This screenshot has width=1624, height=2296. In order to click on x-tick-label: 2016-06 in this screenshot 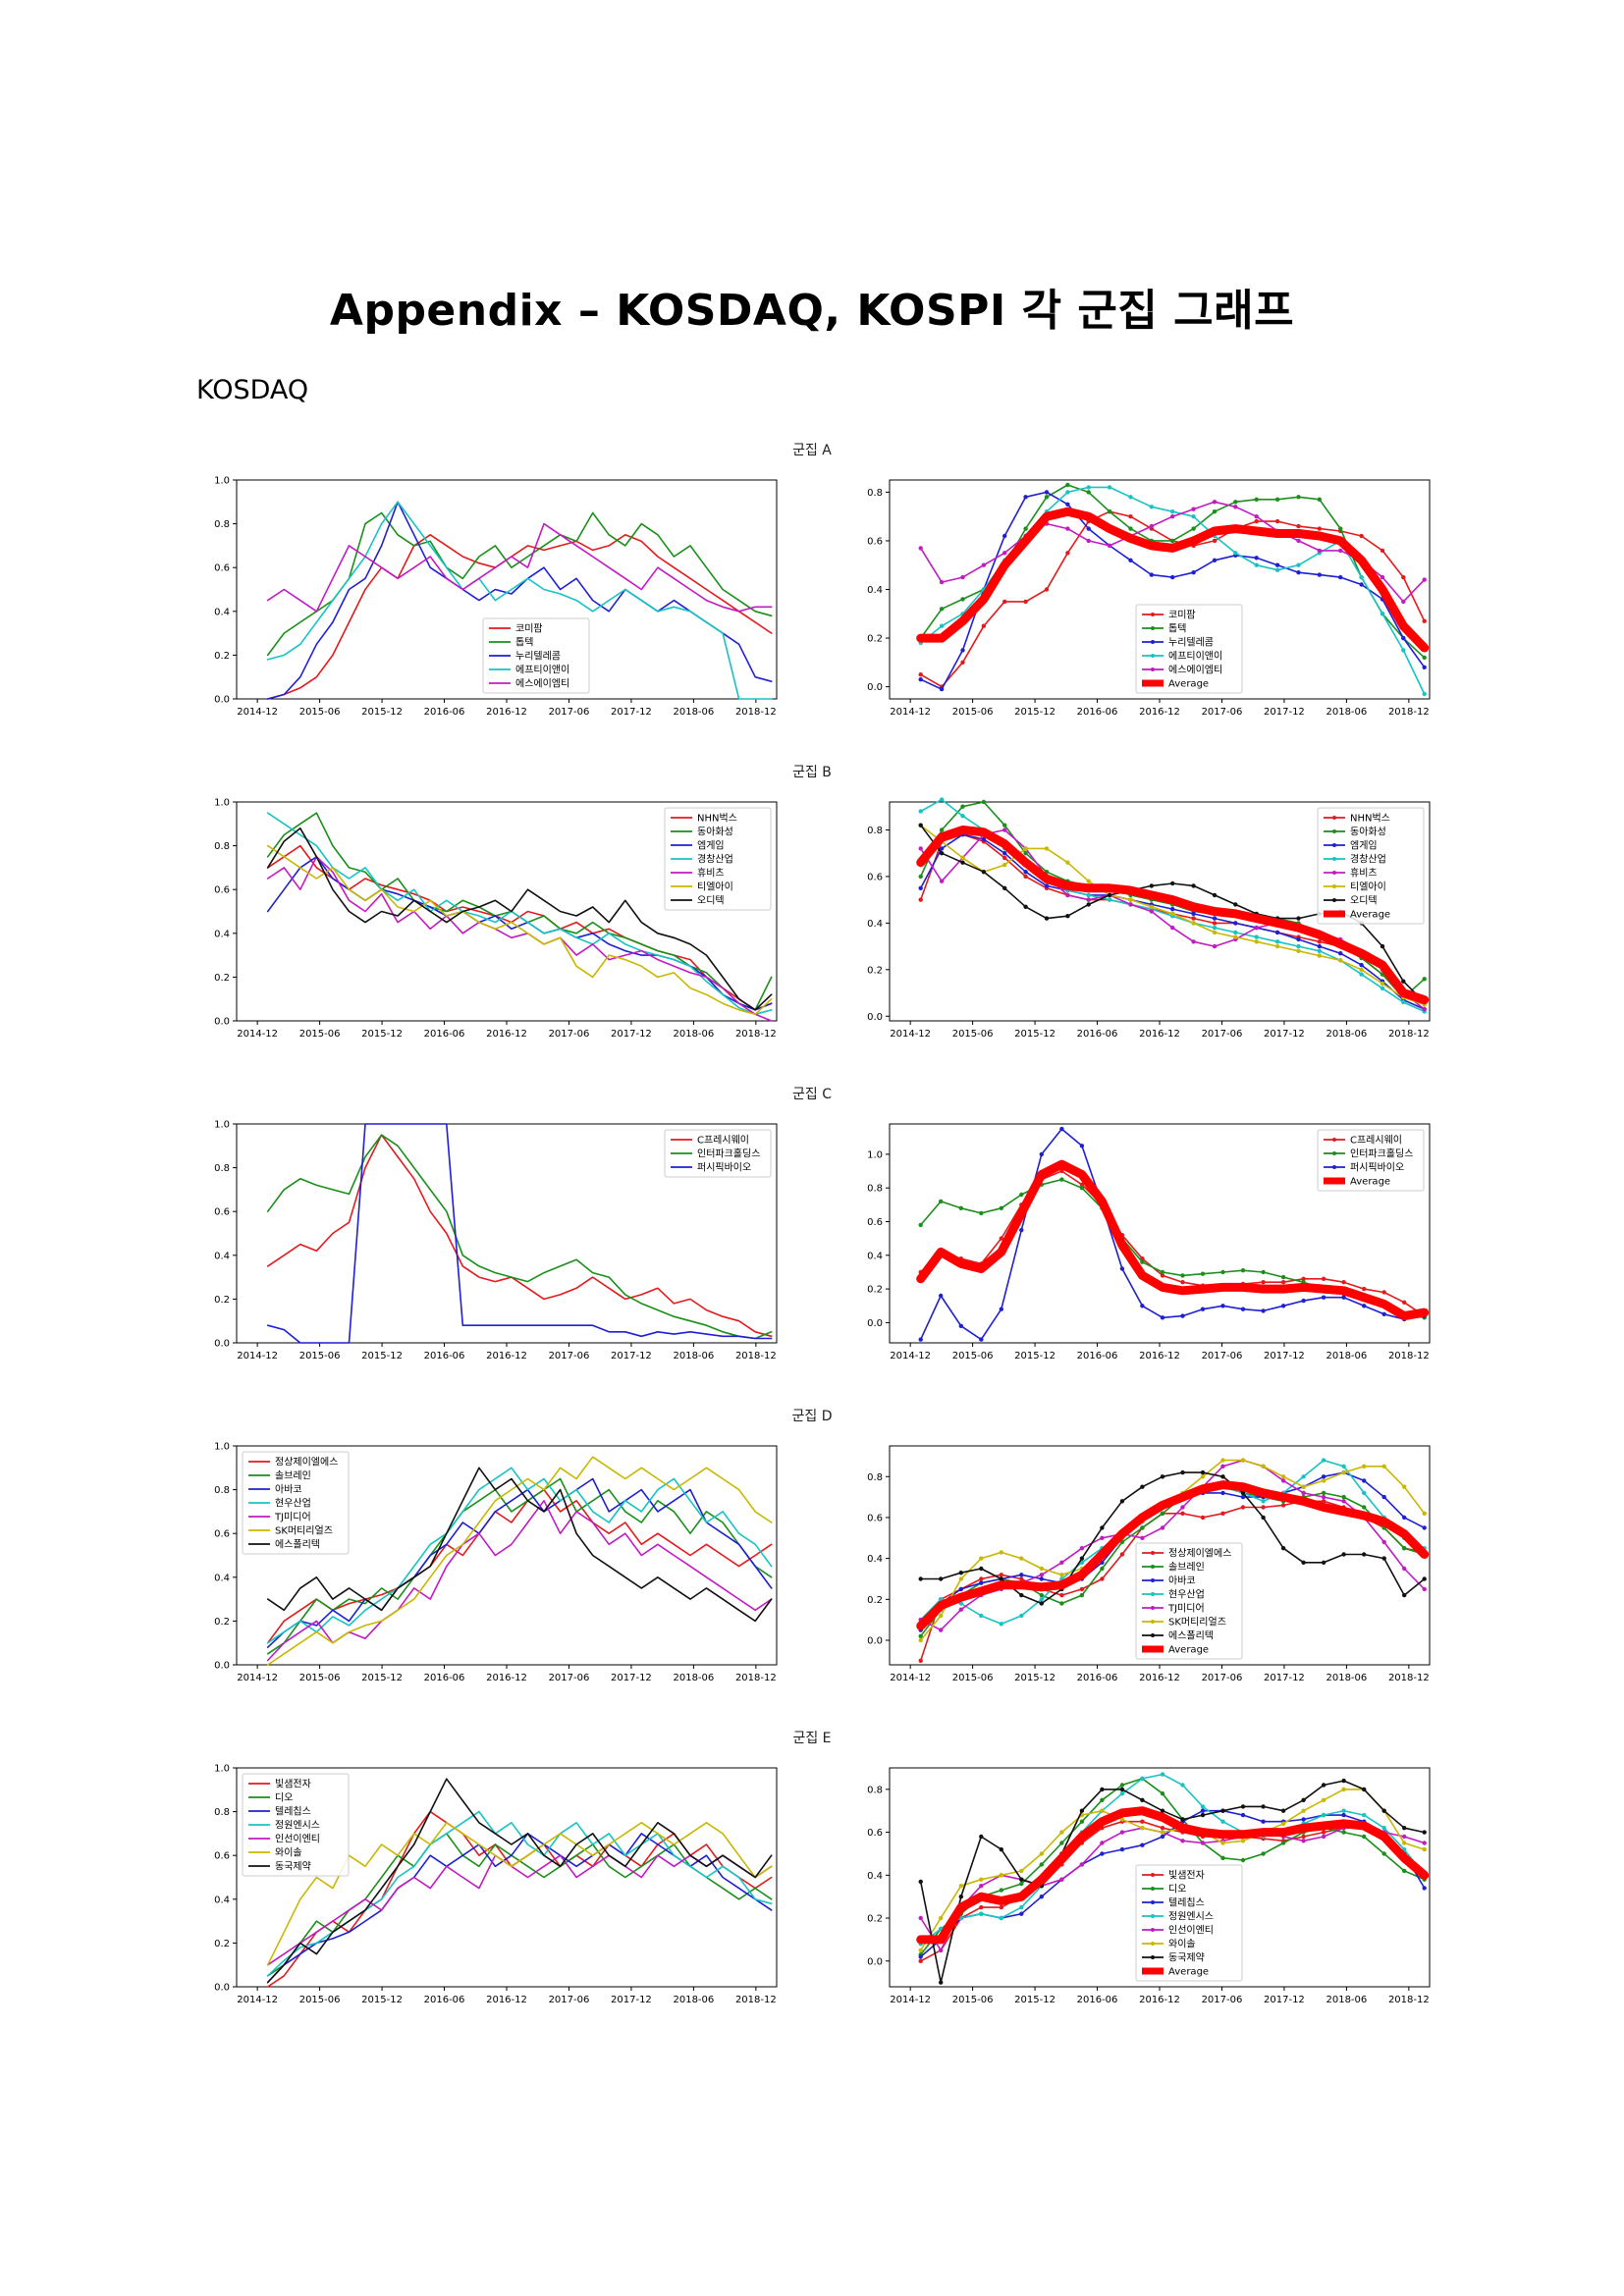, I will do `click(1097, 713)`.